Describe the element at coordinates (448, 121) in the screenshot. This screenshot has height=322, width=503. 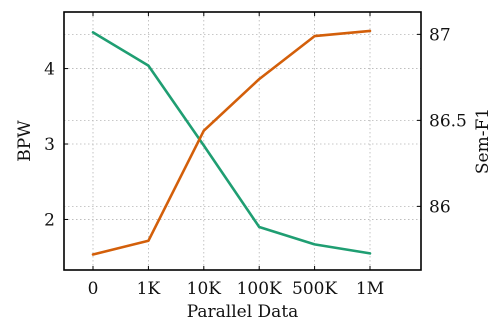
I see `y-right-tick-label: 86.5` at that location.